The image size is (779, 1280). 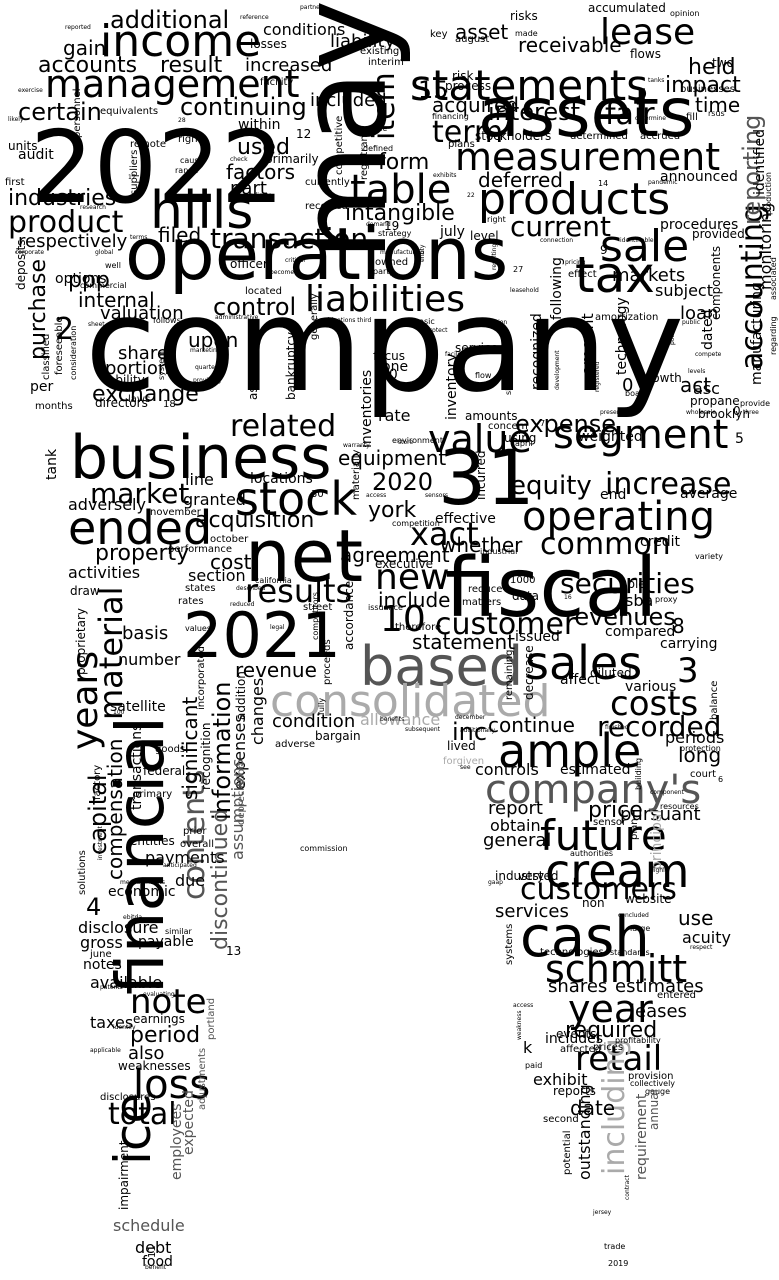 I want to click on cloud-word: using, so click(x=520, y=438).